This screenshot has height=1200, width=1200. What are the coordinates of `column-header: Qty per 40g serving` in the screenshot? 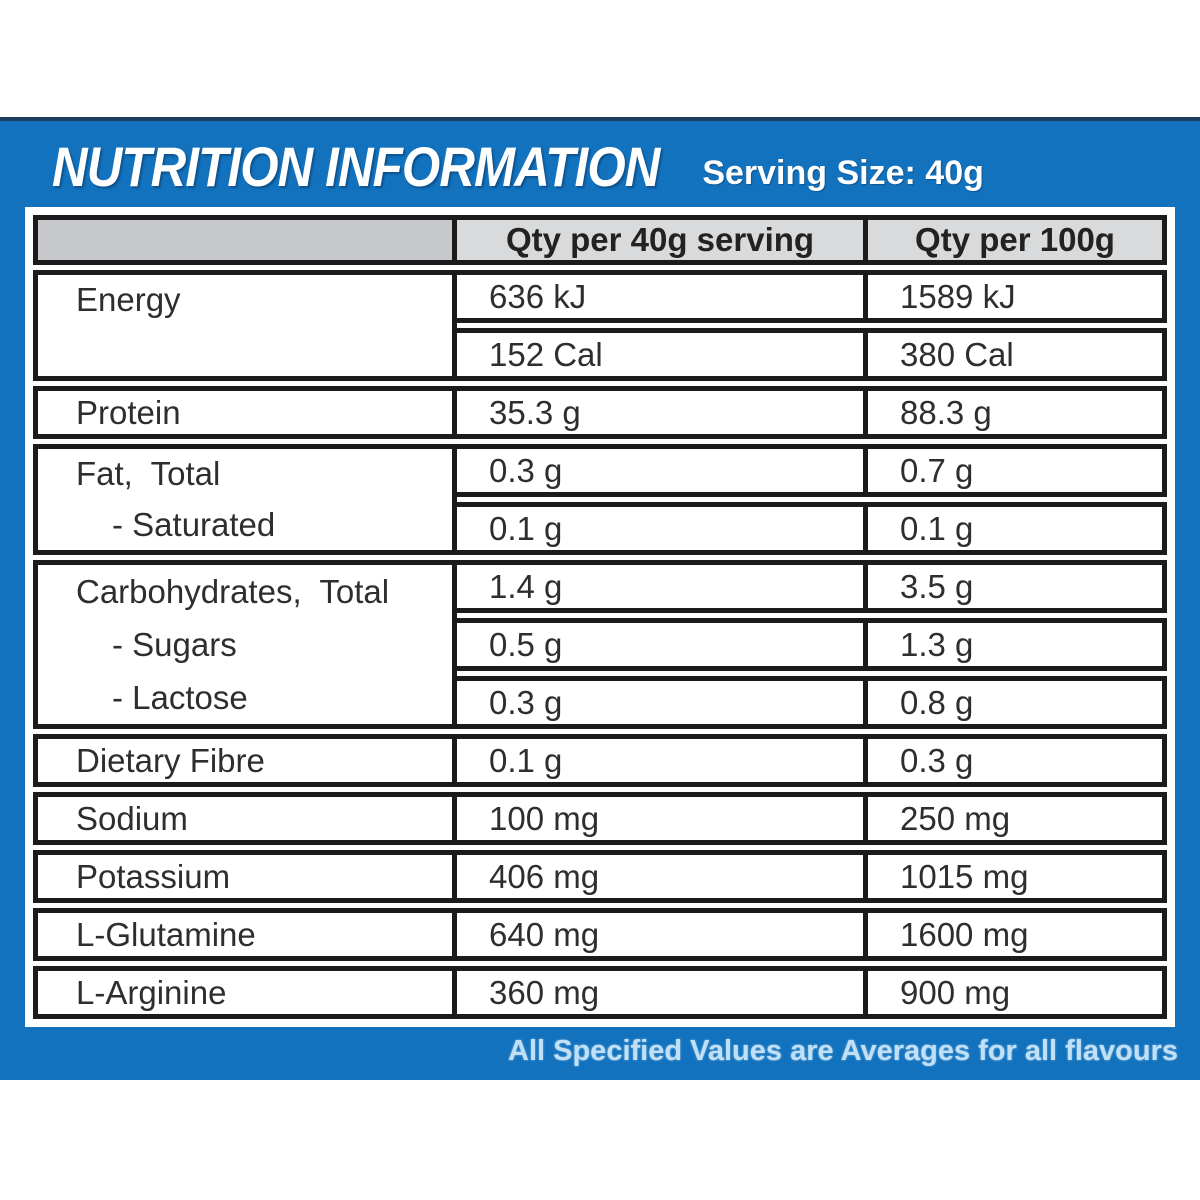 It's located at (662, 240).